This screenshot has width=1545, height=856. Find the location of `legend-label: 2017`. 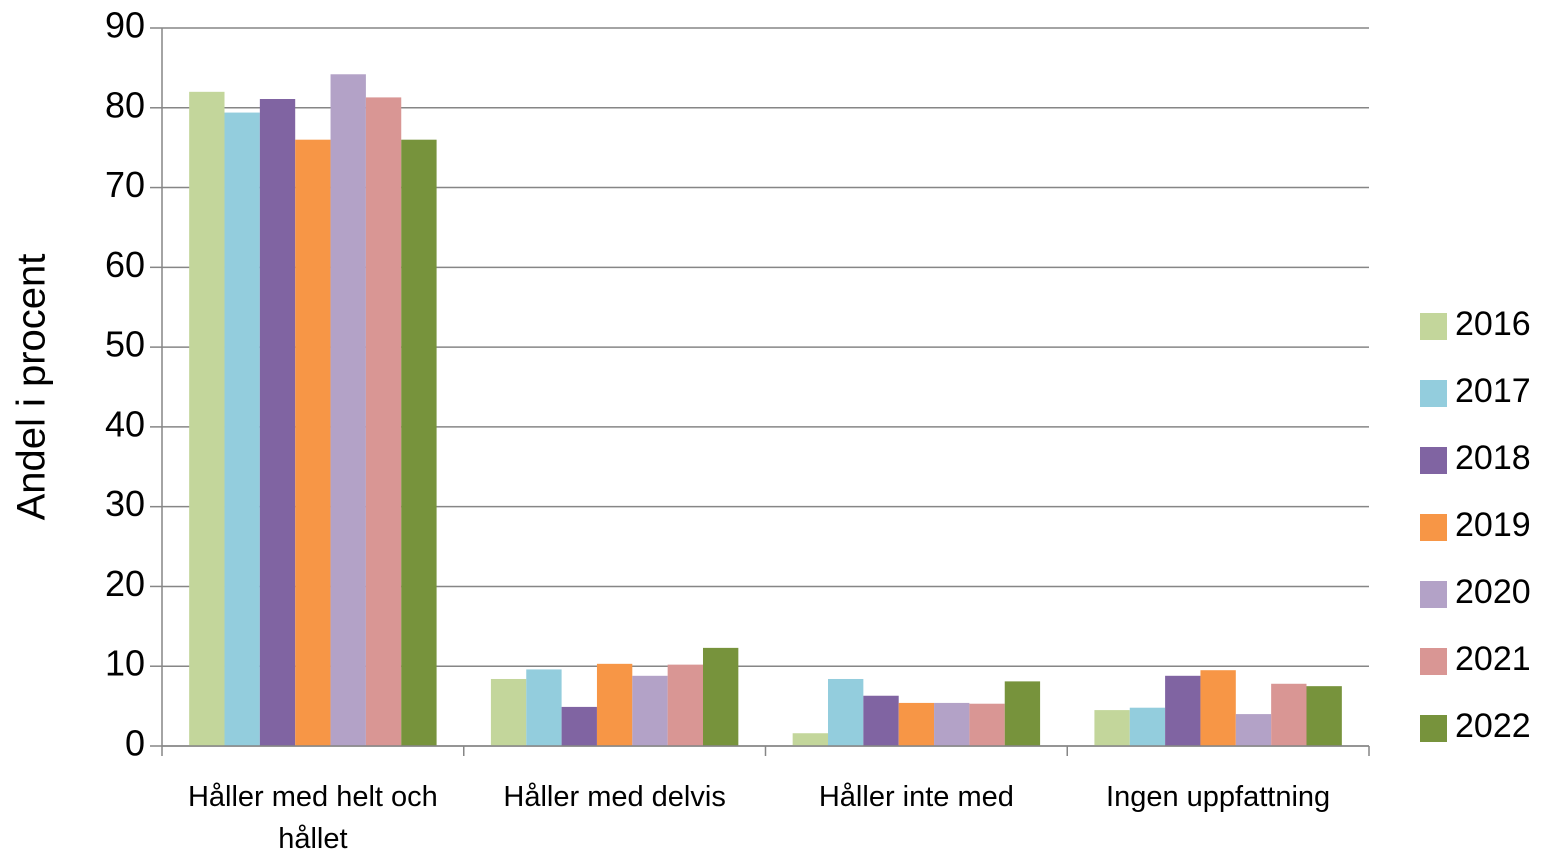

legend-label: 2017 is located at coordinates (1493, 391).